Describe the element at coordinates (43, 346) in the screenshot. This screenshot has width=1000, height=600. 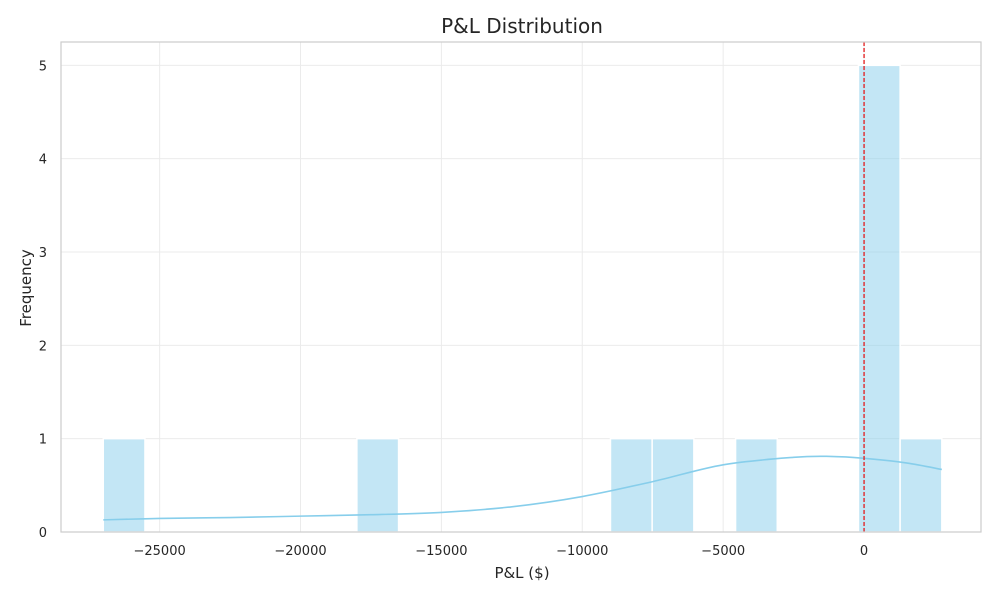
I see `y-tick-label: 2` at that location.